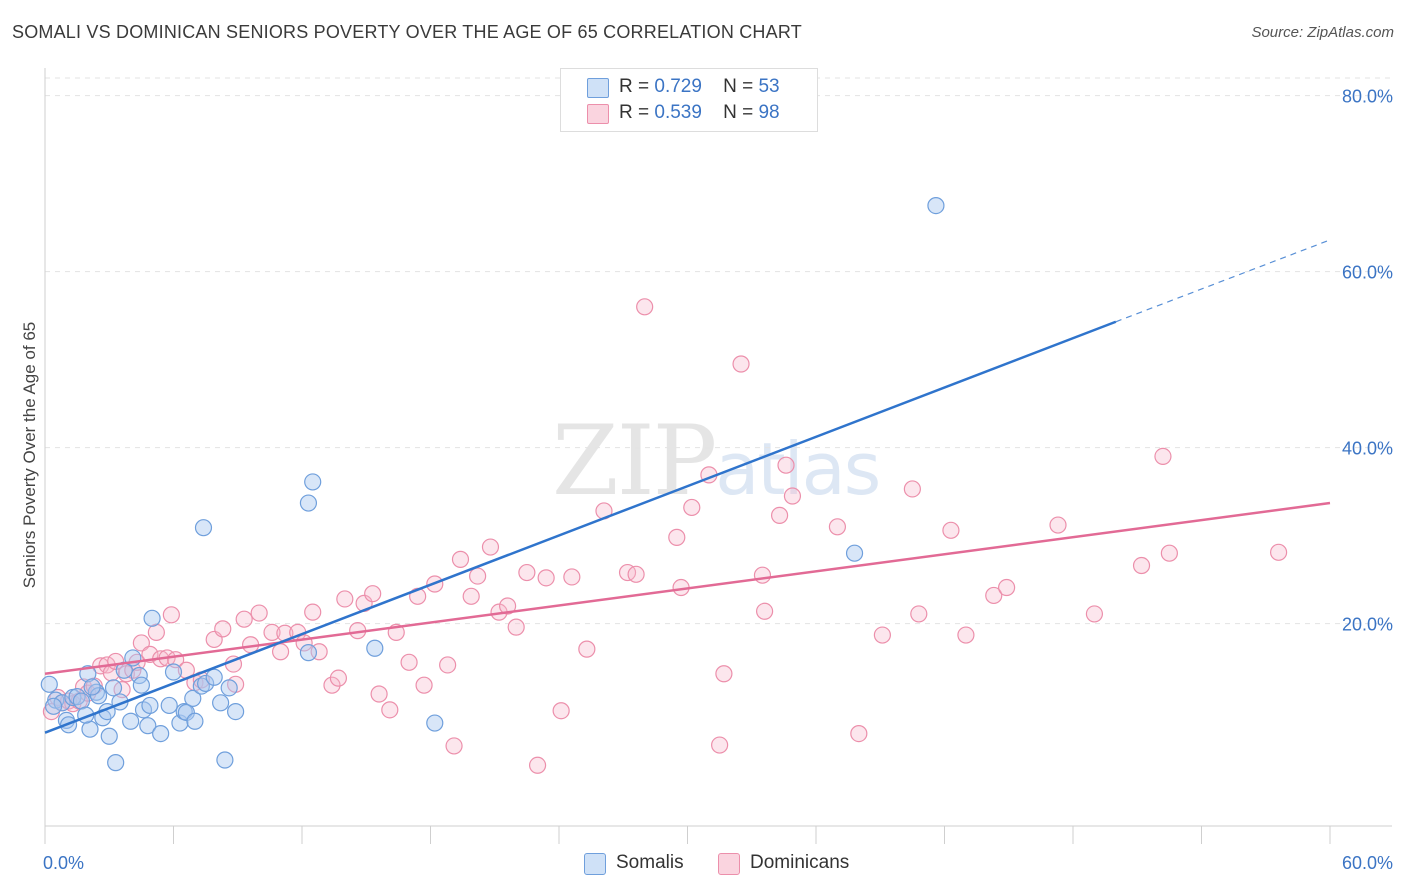 This screenshot has height=892, width=1406. I want to click on watermark: ZIPatlas, so click(716, 461).